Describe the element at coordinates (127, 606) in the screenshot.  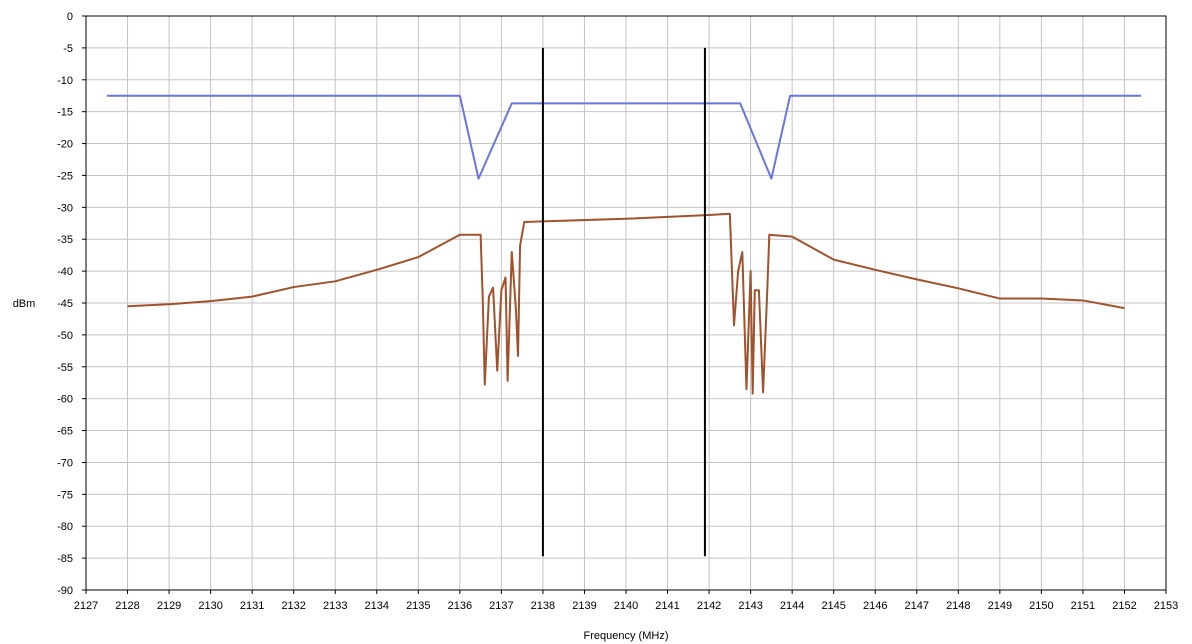
I see `x-tick-label: 2128` at that location.